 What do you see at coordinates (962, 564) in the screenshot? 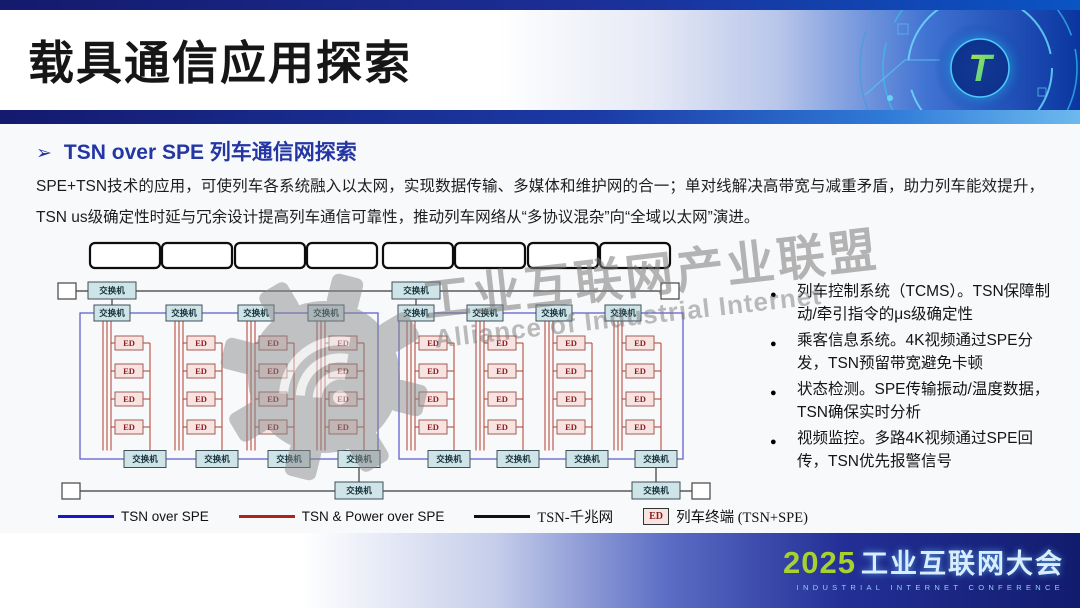
I see `footer-conference-title: 工业互联网大会` at bounding box center [962, 564].